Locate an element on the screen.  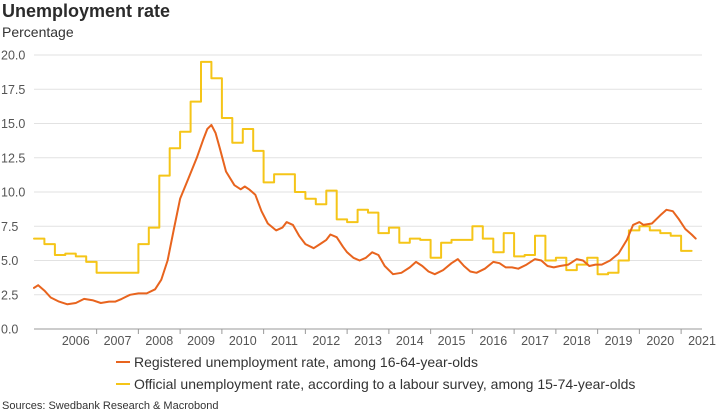
x-tick-label: 2012 is located at coordinates (326, 341).